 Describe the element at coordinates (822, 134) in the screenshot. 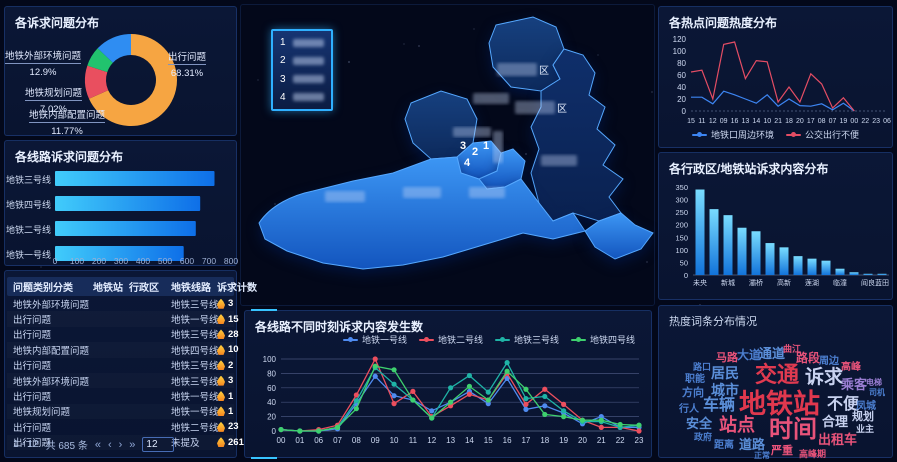

I see `legend-item-公交出行不便: 公交出行不便` at that location.